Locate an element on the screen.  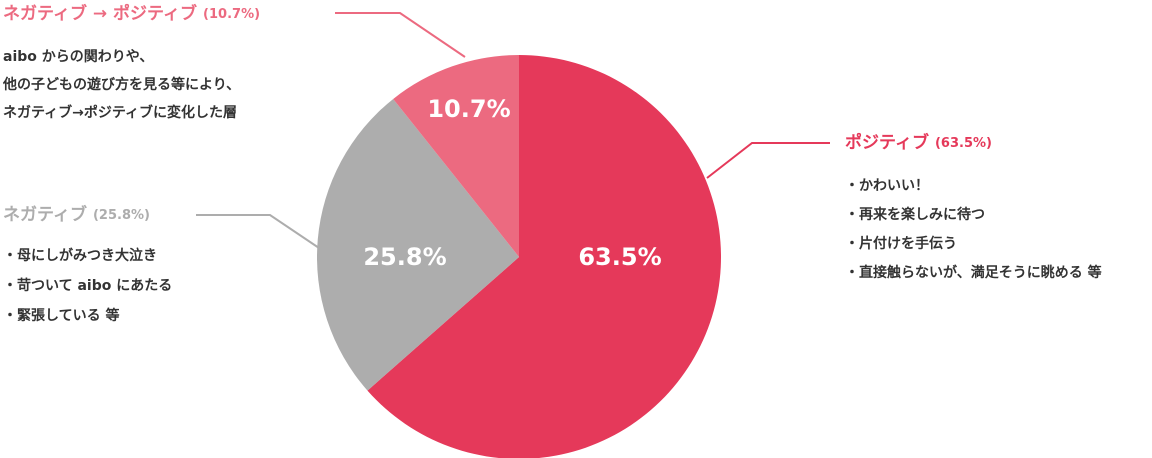
legend-label: ポジティブ is located at coordinates (887, 142).